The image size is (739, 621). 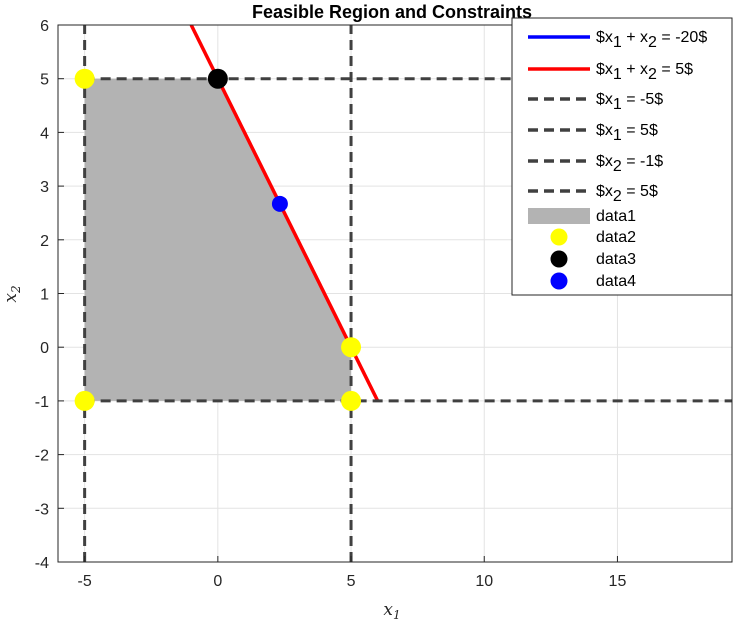 What do you see at coordinates (642, 161) in the screenshot?
I see `legend-label-part: = -1$` at bounding box center [642, 161].